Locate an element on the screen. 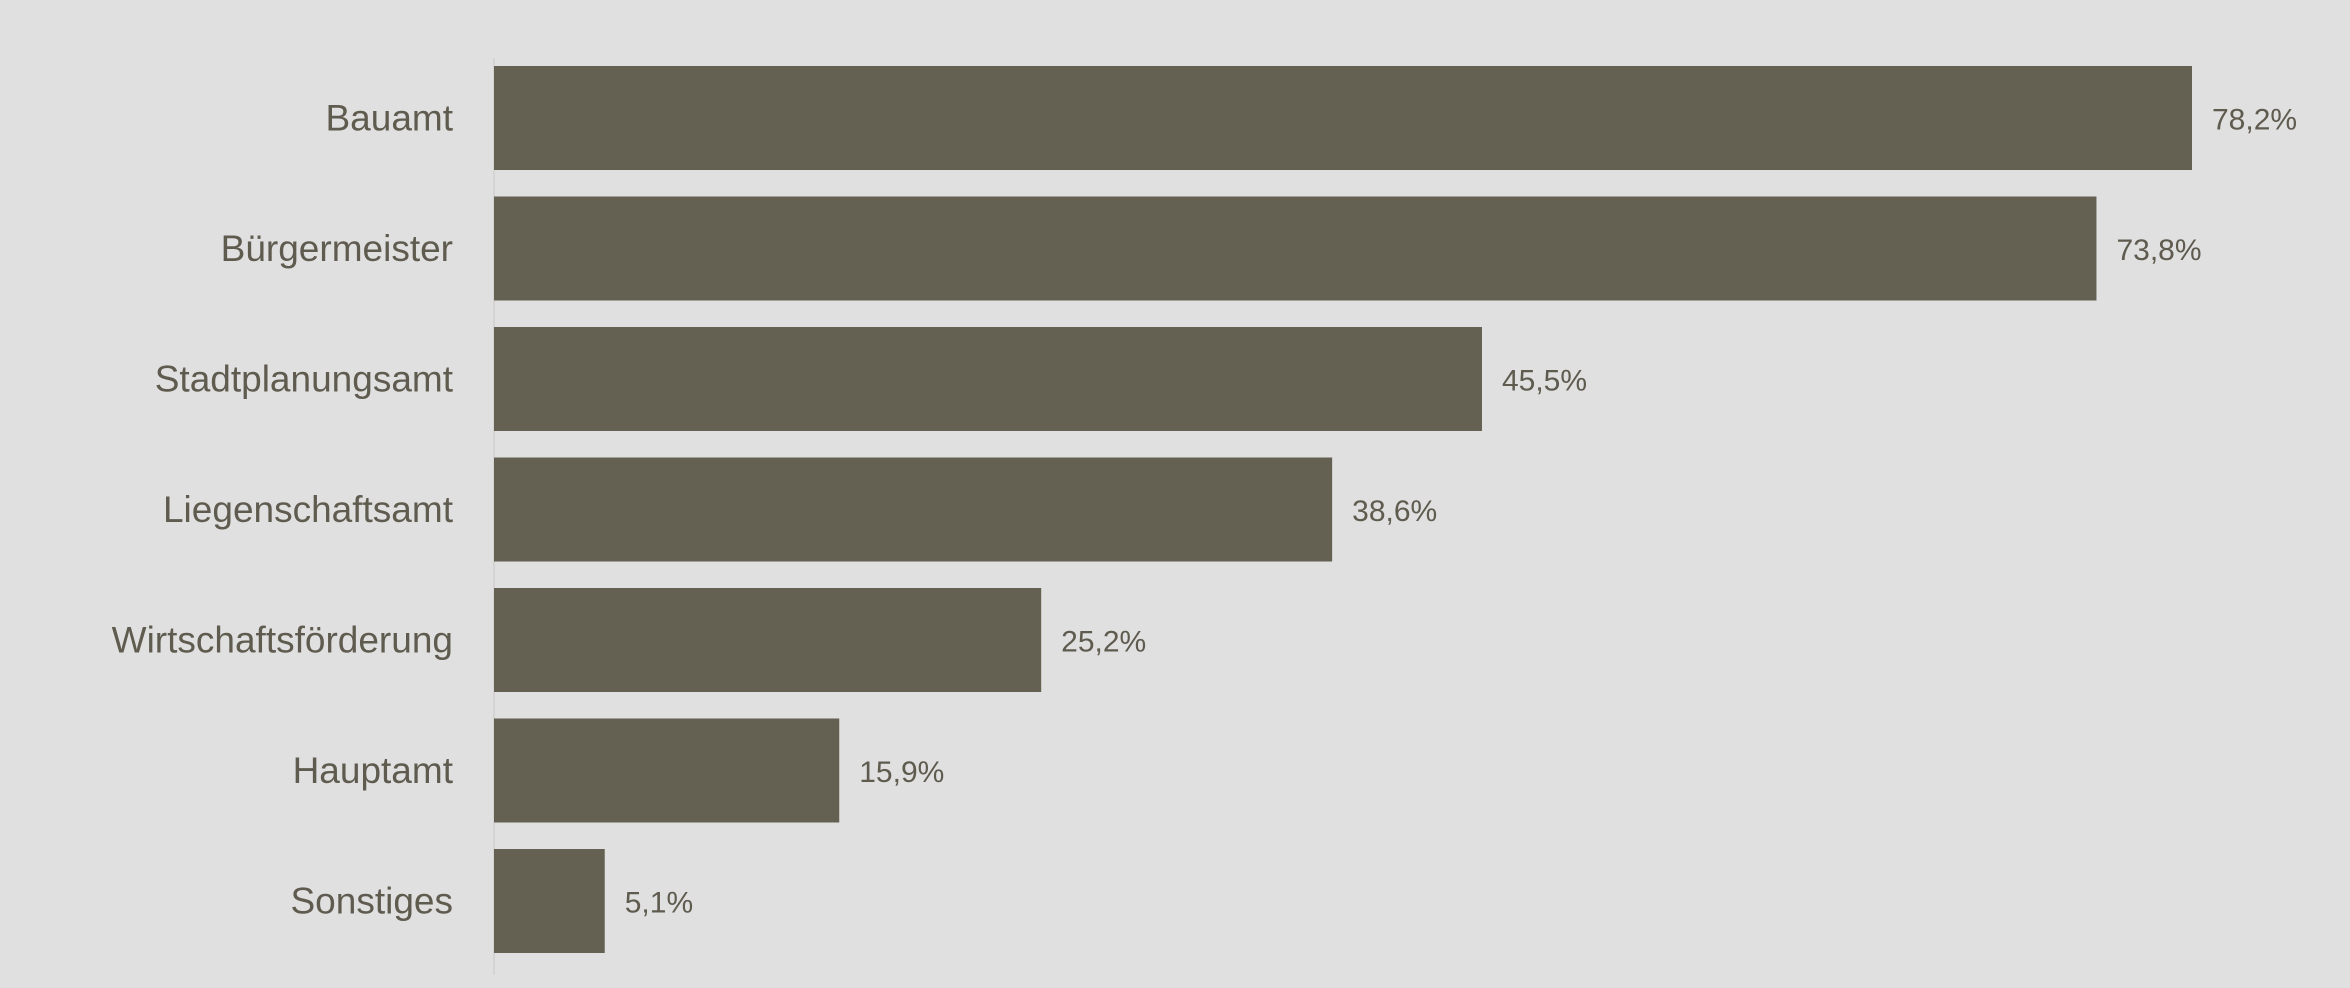 The width and height of the screenshot is (2350, 988). data-label: 15,9% is located at coordinates (901, 772).